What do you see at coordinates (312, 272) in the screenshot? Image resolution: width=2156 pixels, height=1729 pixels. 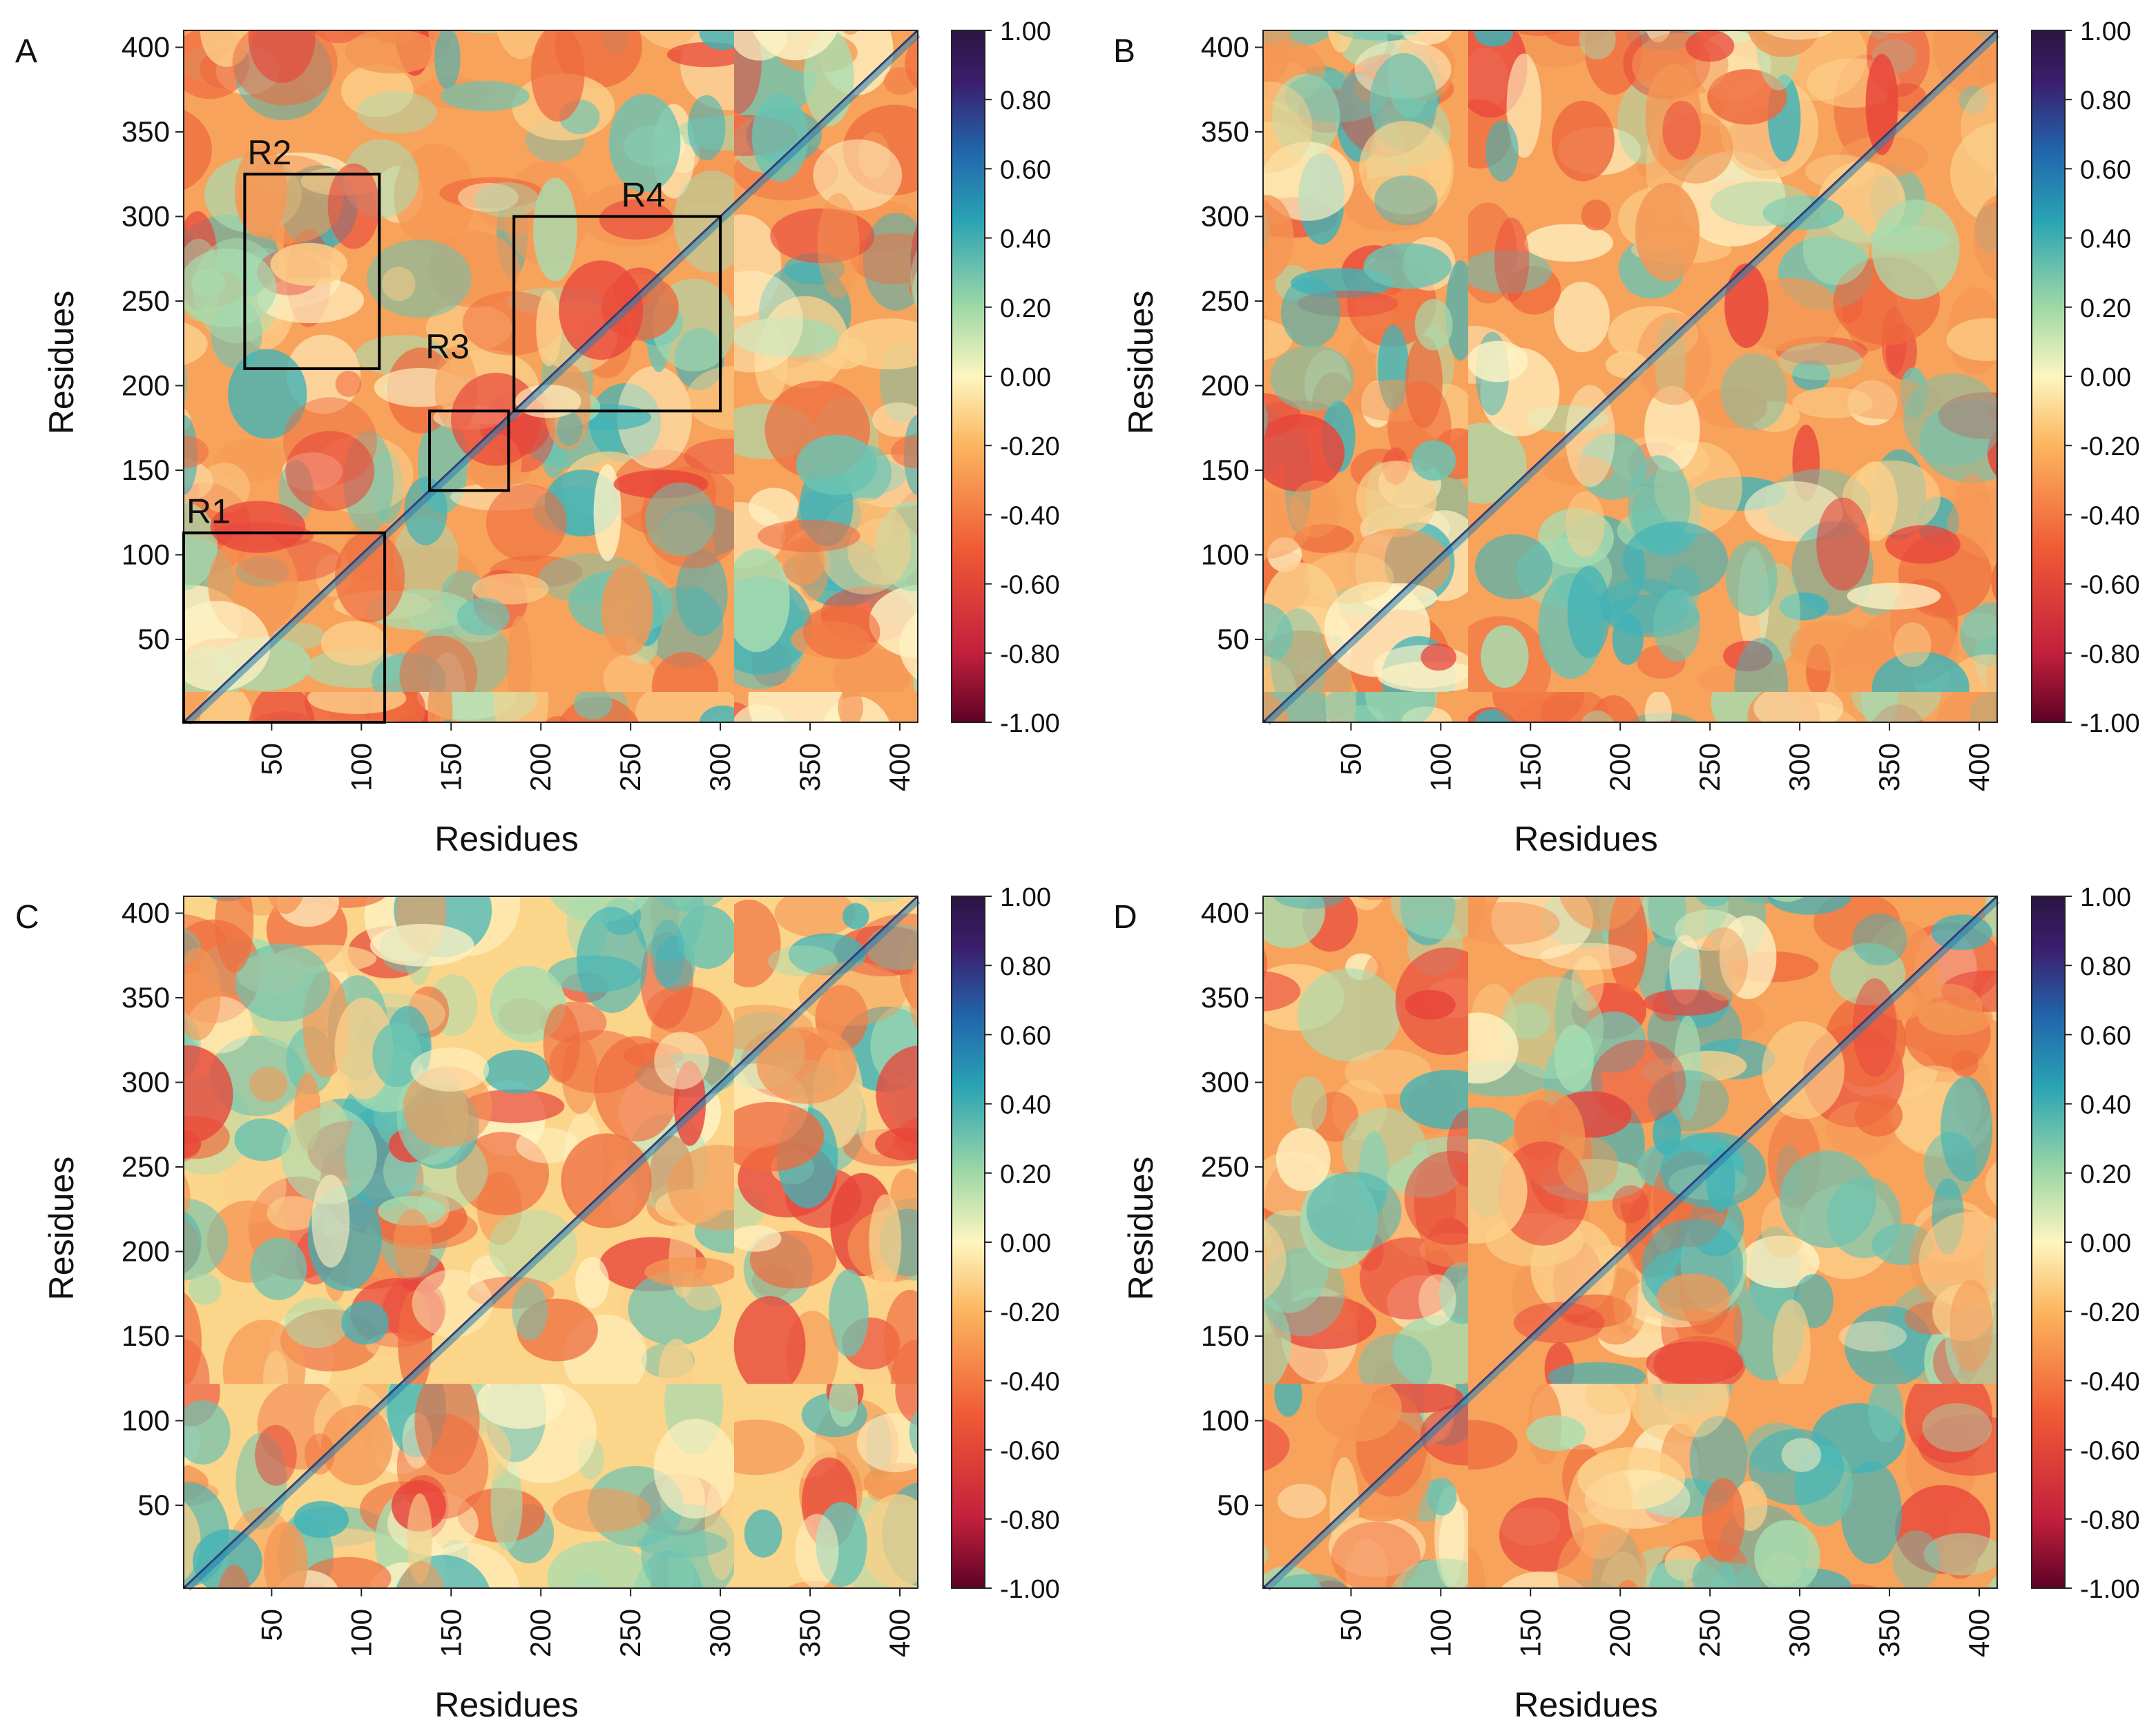 I see `region-box-r2` at bounding box center [312, 272].